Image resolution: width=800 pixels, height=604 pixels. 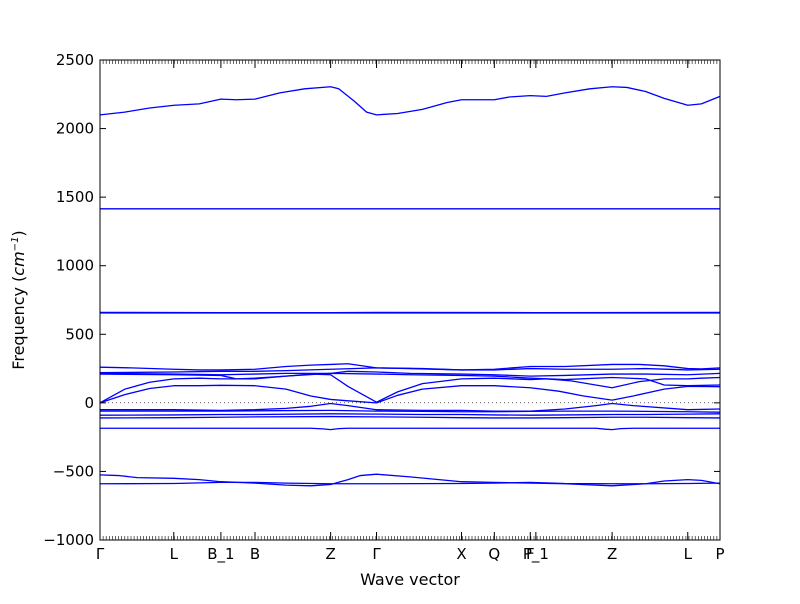 I want to click on y-tick-label: 0, so click(x=89, y=403).